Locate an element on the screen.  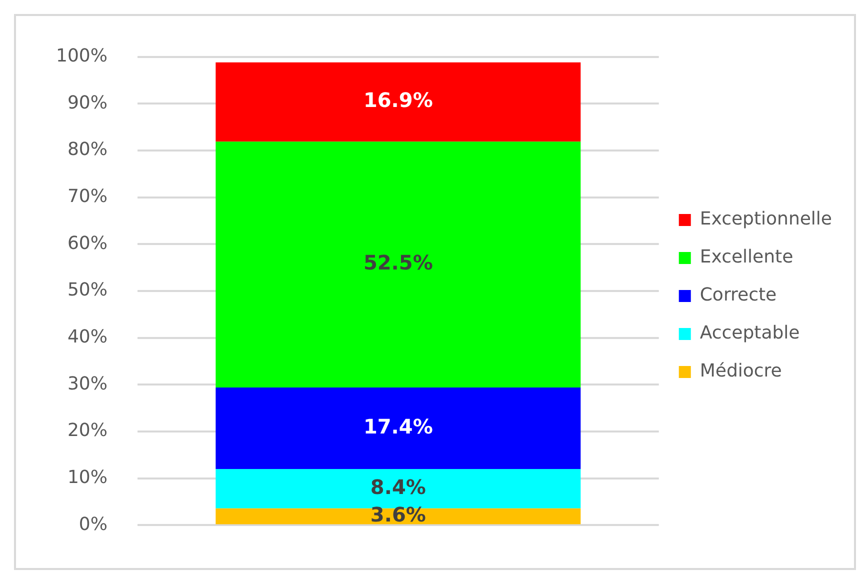
legend-label: Exceptionnelle is located at coordinates (766, 219).